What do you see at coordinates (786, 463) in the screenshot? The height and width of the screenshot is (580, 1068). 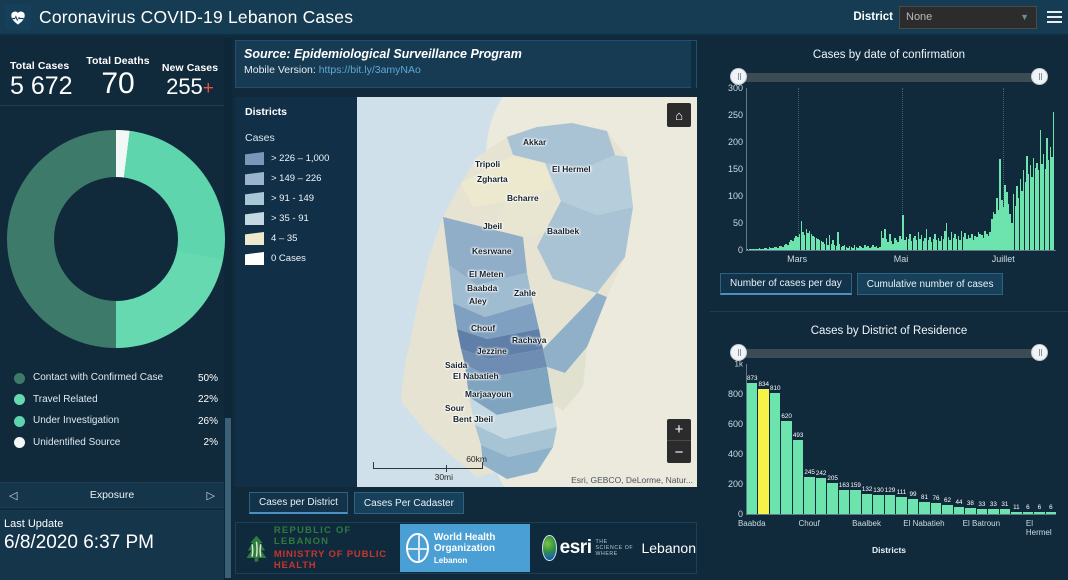 I see `bar: 620` at bounding box center [786, 463].